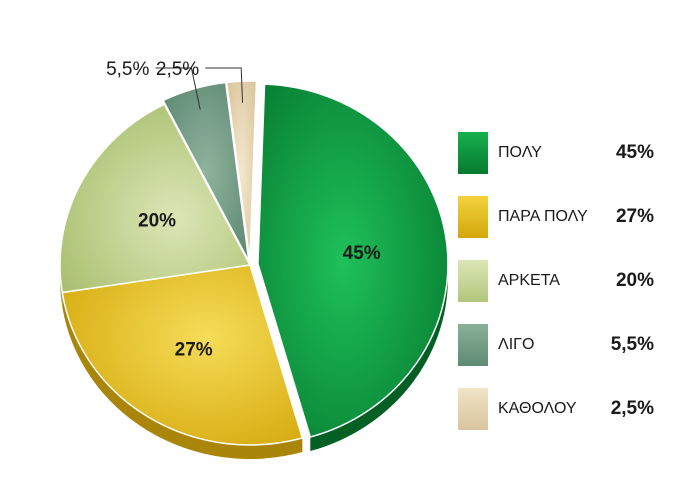 The height and width of the screenshot is (484, 700). I want to click on legend-value: 20%, so click(634, 280).